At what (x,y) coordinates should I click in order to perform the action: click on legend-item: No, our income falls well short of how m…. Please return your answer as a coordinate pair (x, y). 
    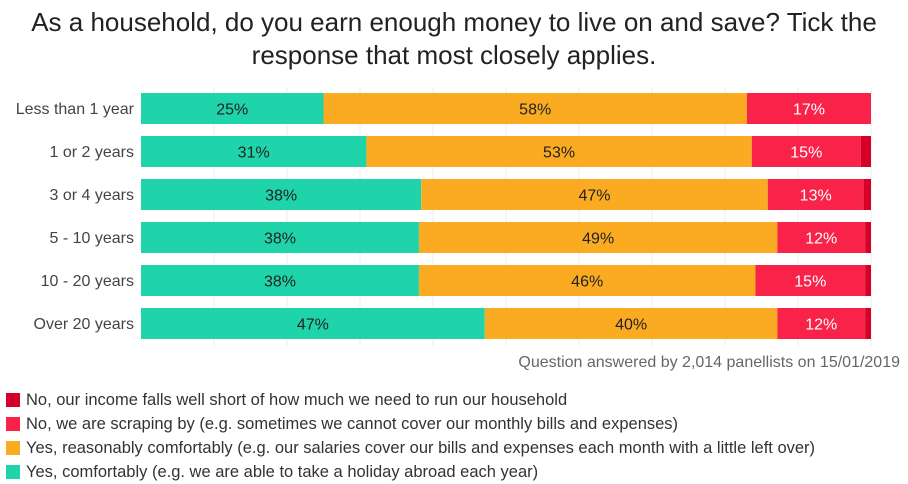
    Looking at the image, I should click on (410, 400).